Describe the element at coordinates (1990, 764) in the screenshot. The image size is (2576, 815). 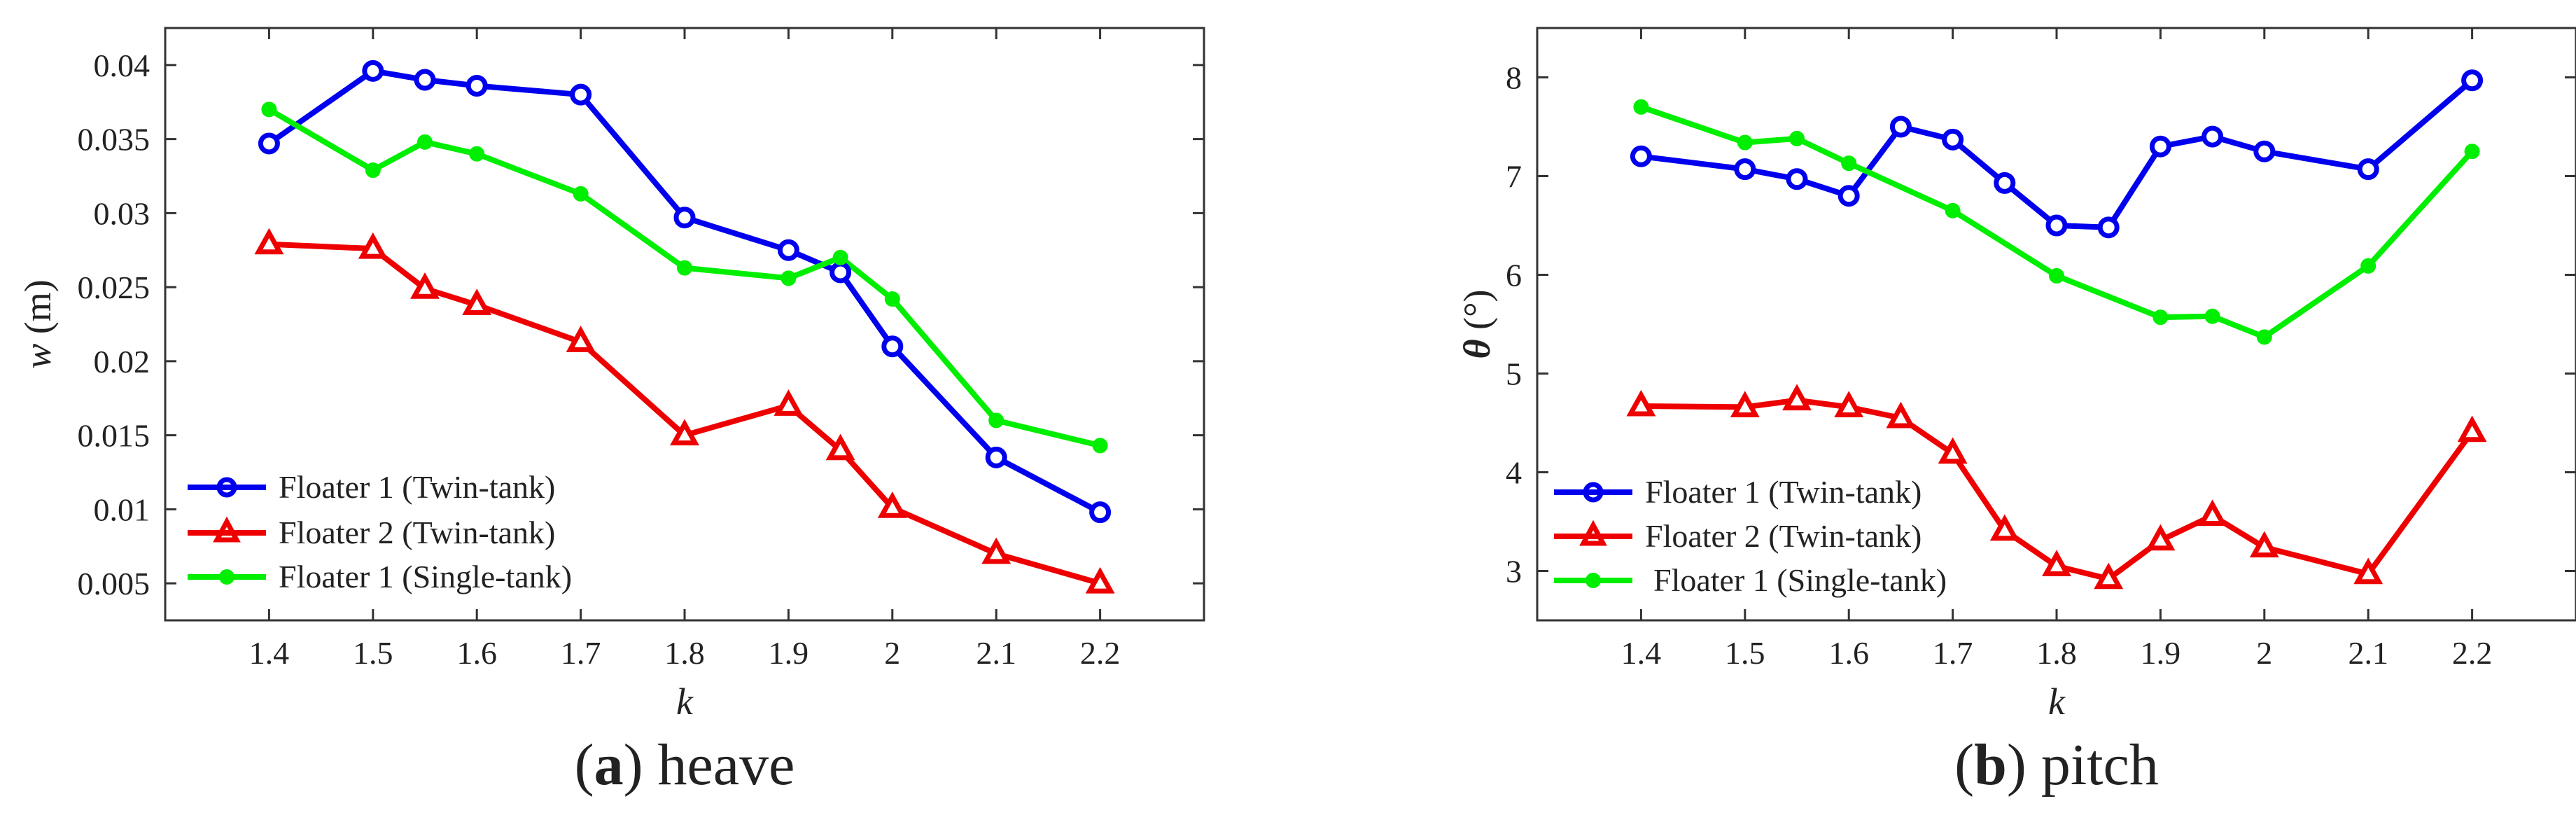
I see `pitch-caption-letter: b` at that location.